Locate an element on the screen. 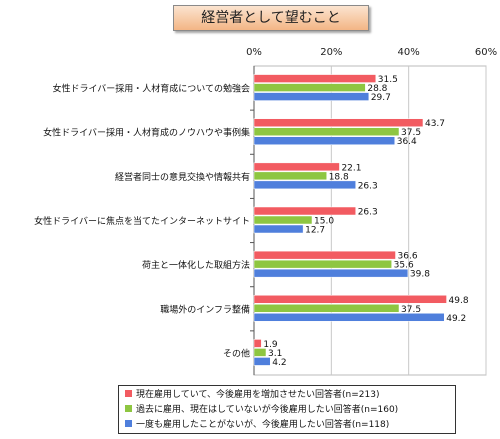  x-tick-label: 20% is located at coordinates (331, 52).